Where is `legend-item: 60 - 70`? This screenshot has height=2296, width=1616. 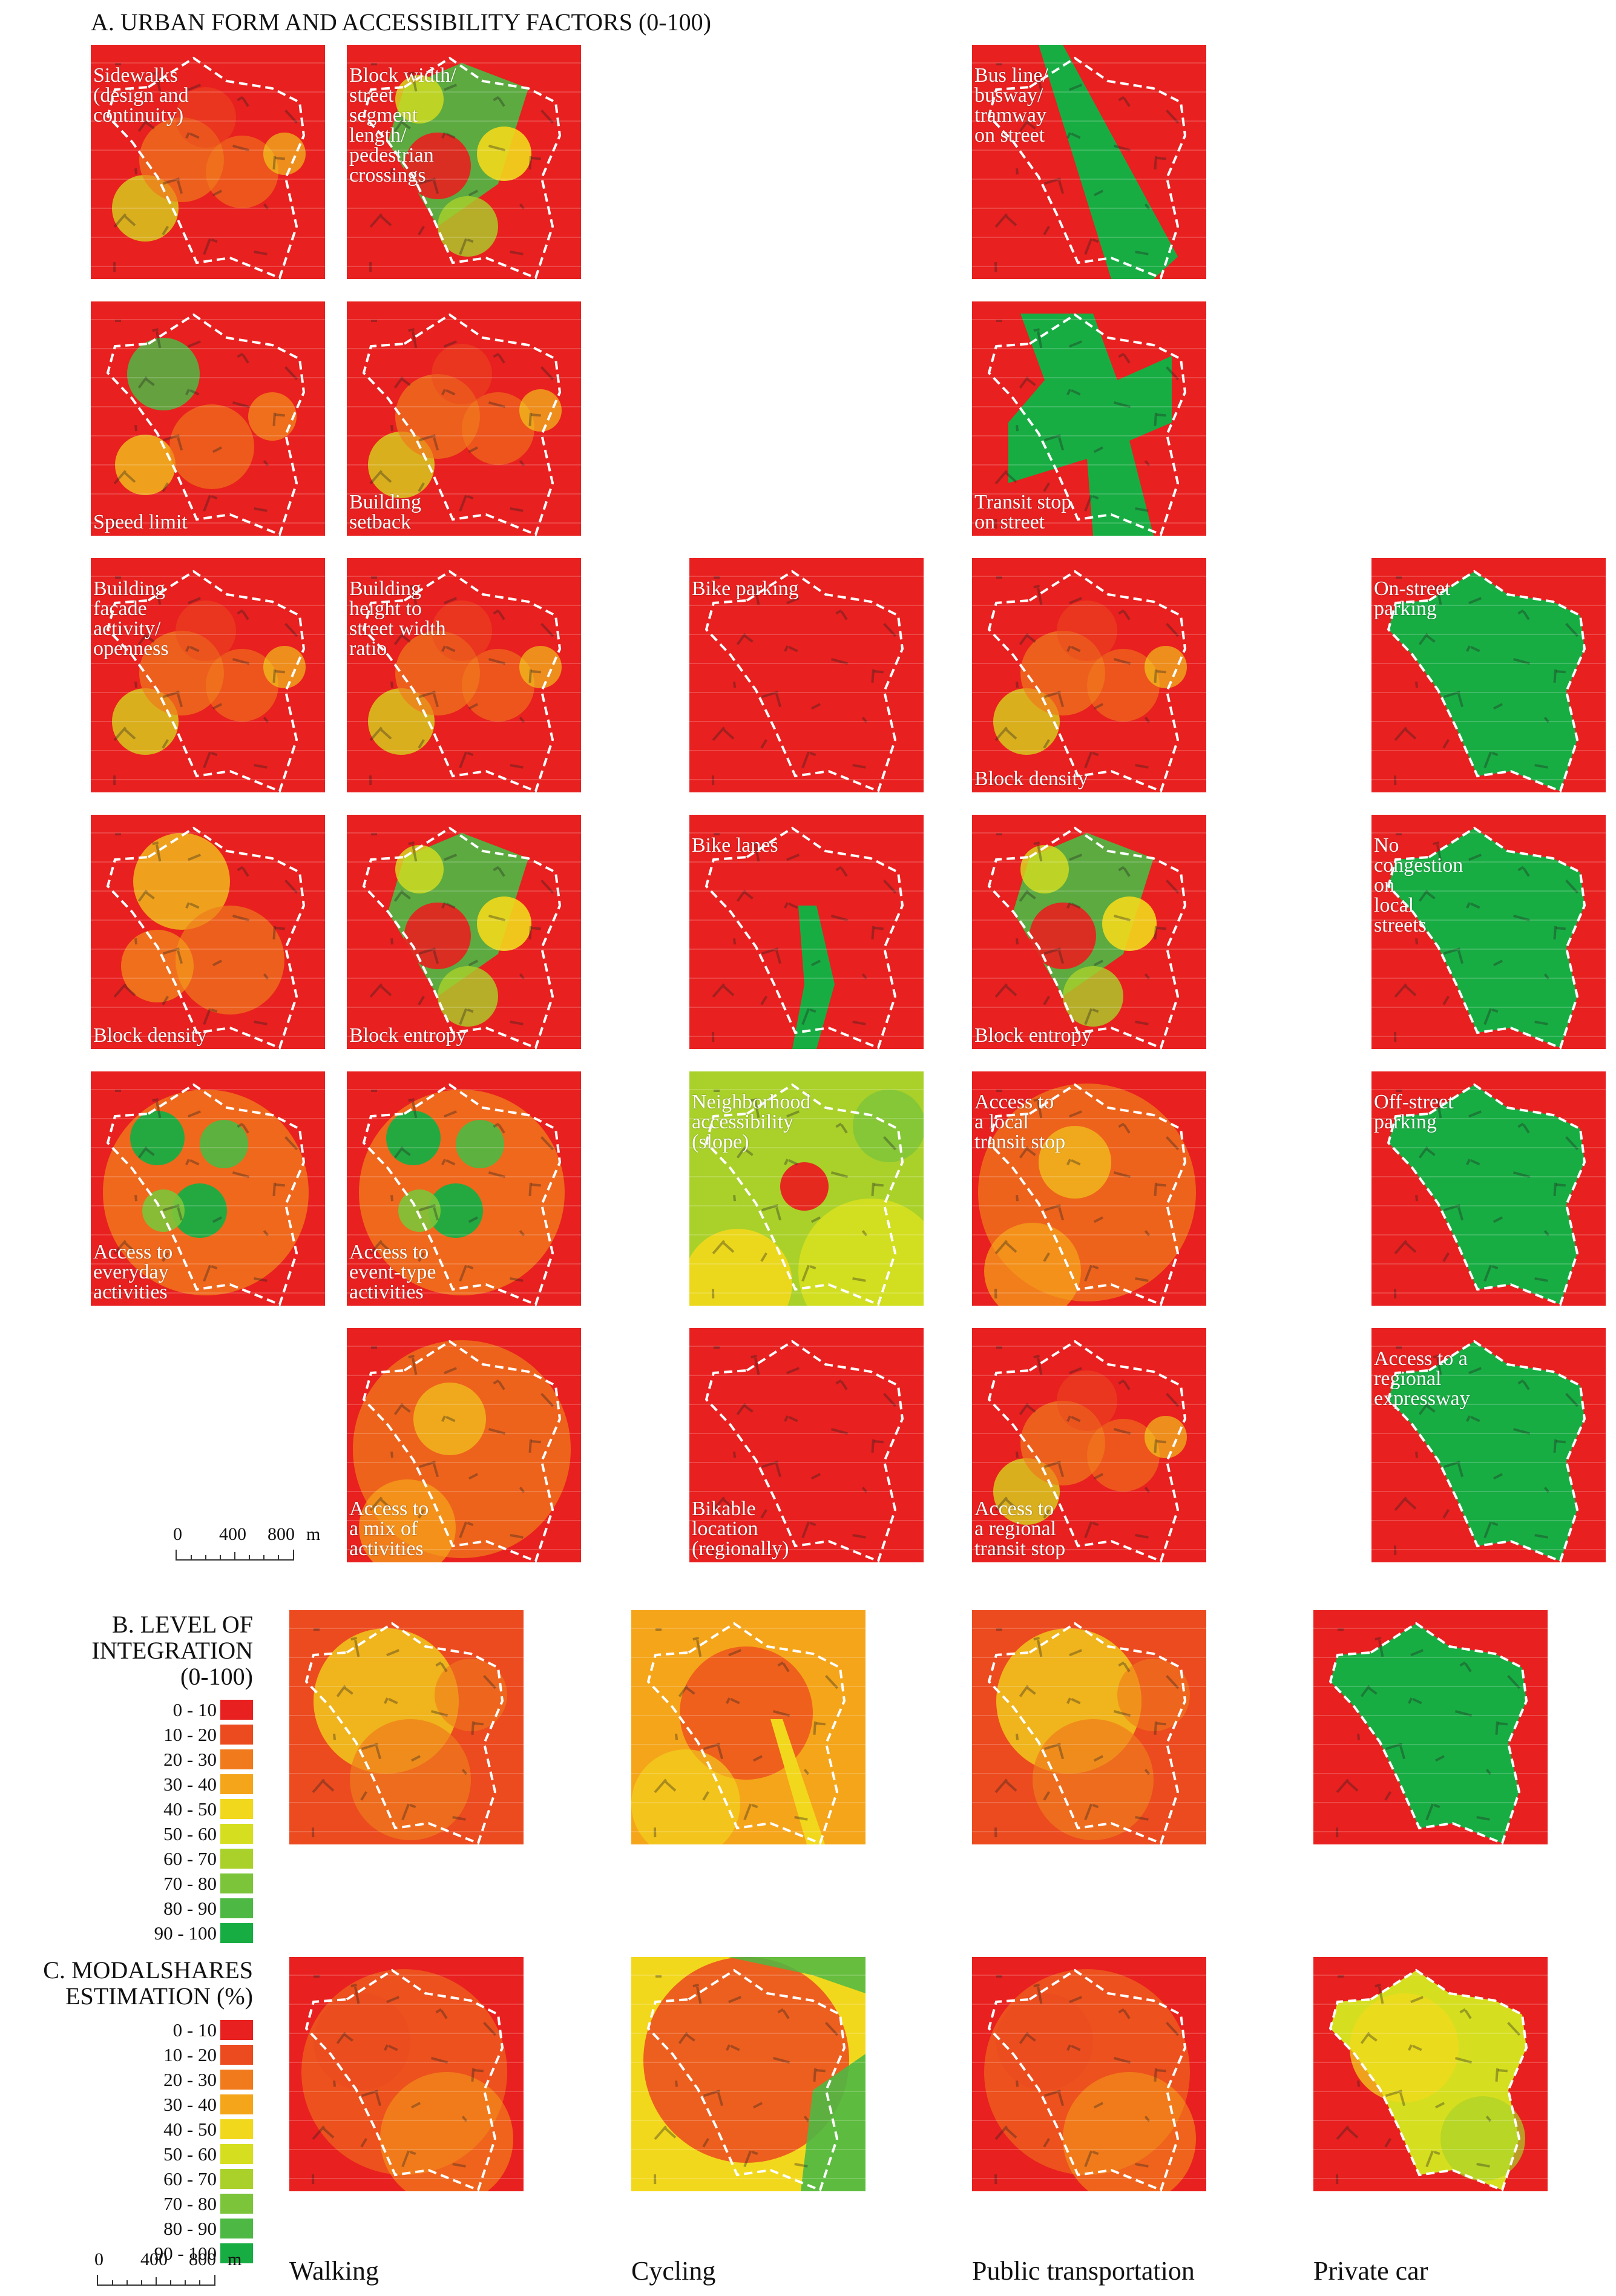
legend-item: 60 - 70 is located at coordinates (126, 1859).